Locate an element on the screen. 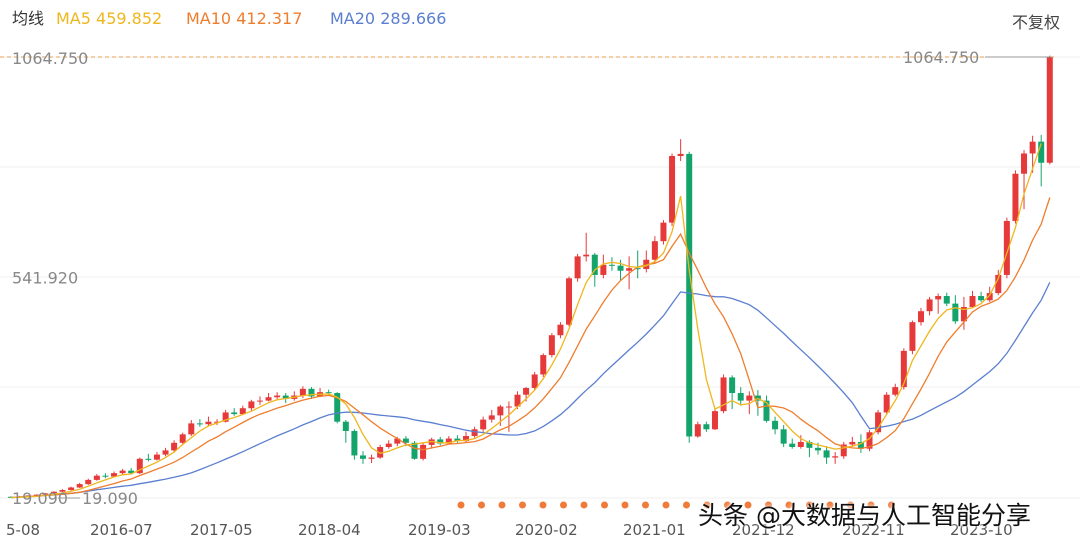 Image resolution: width=1080 pixels, height=543 pixels. legend-ma10-value: 412.317 is located at coordinates (269, 18).